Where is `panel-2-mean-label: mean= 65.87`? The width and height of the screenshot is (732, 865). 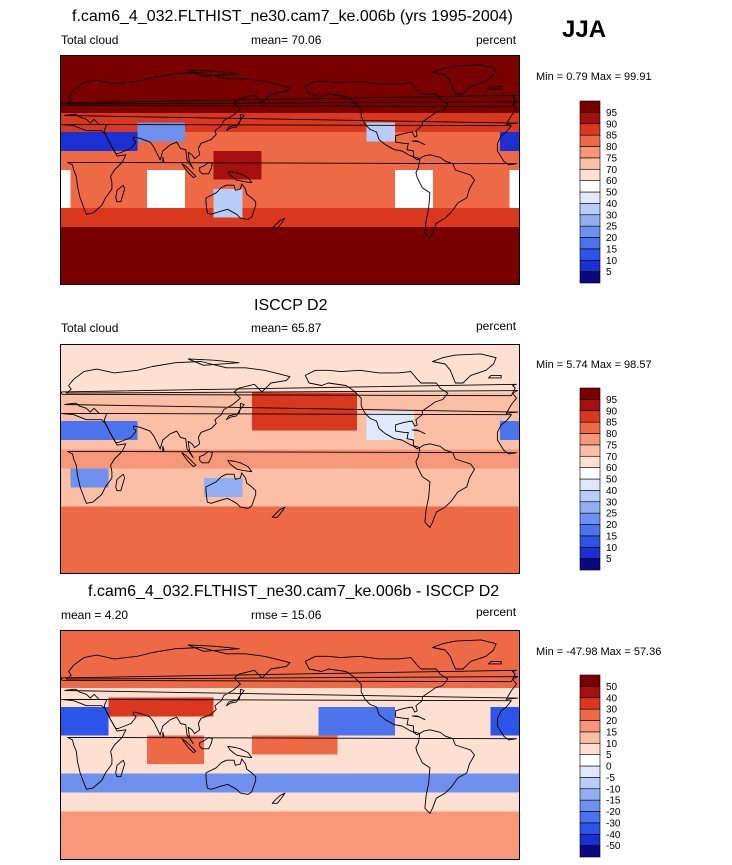 panel-2-mean-label: mean= 65.87 is located at coordinates (286, 328).